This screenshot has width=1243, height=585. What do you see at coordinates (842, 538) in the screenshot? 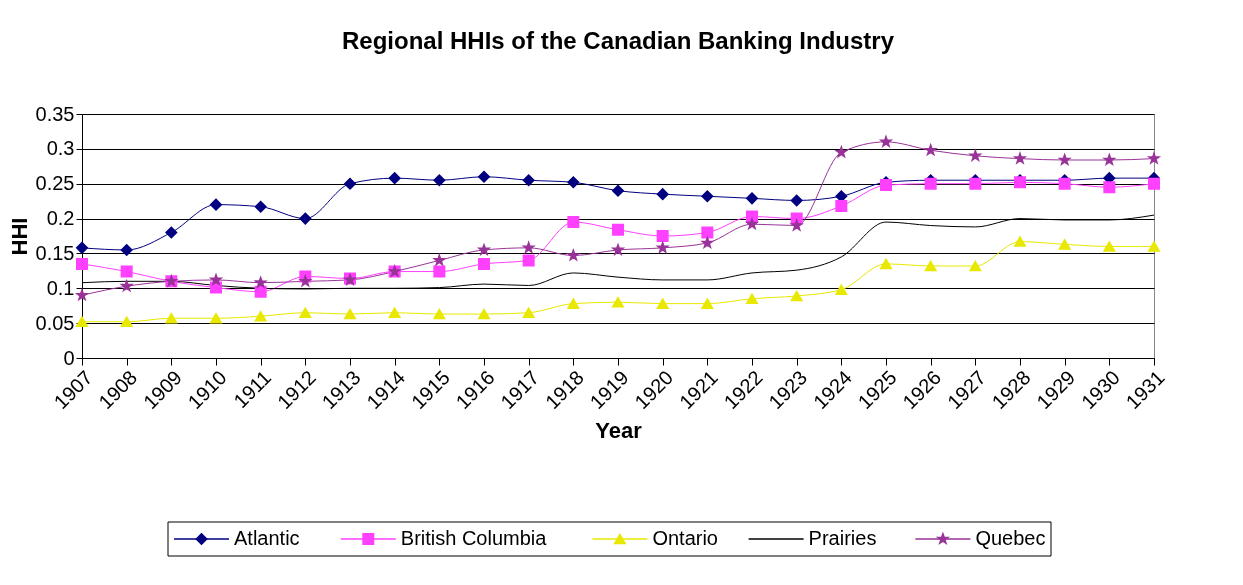
I see `legend-label: Prairies` at bounding box center [842, 538].